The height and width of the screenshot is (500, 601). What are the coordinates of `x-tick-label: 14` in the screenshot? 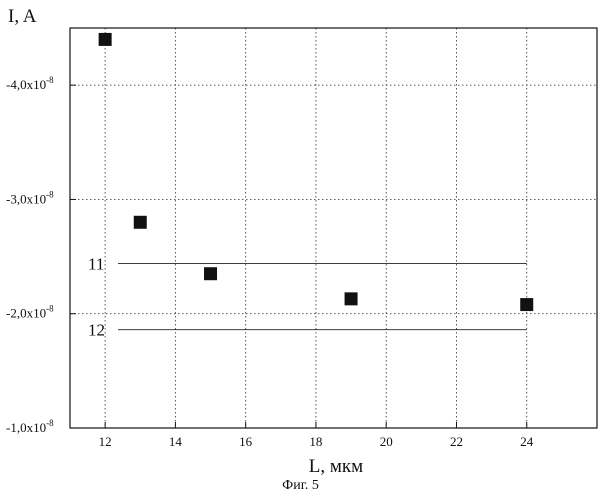 It's located at (176, 441).